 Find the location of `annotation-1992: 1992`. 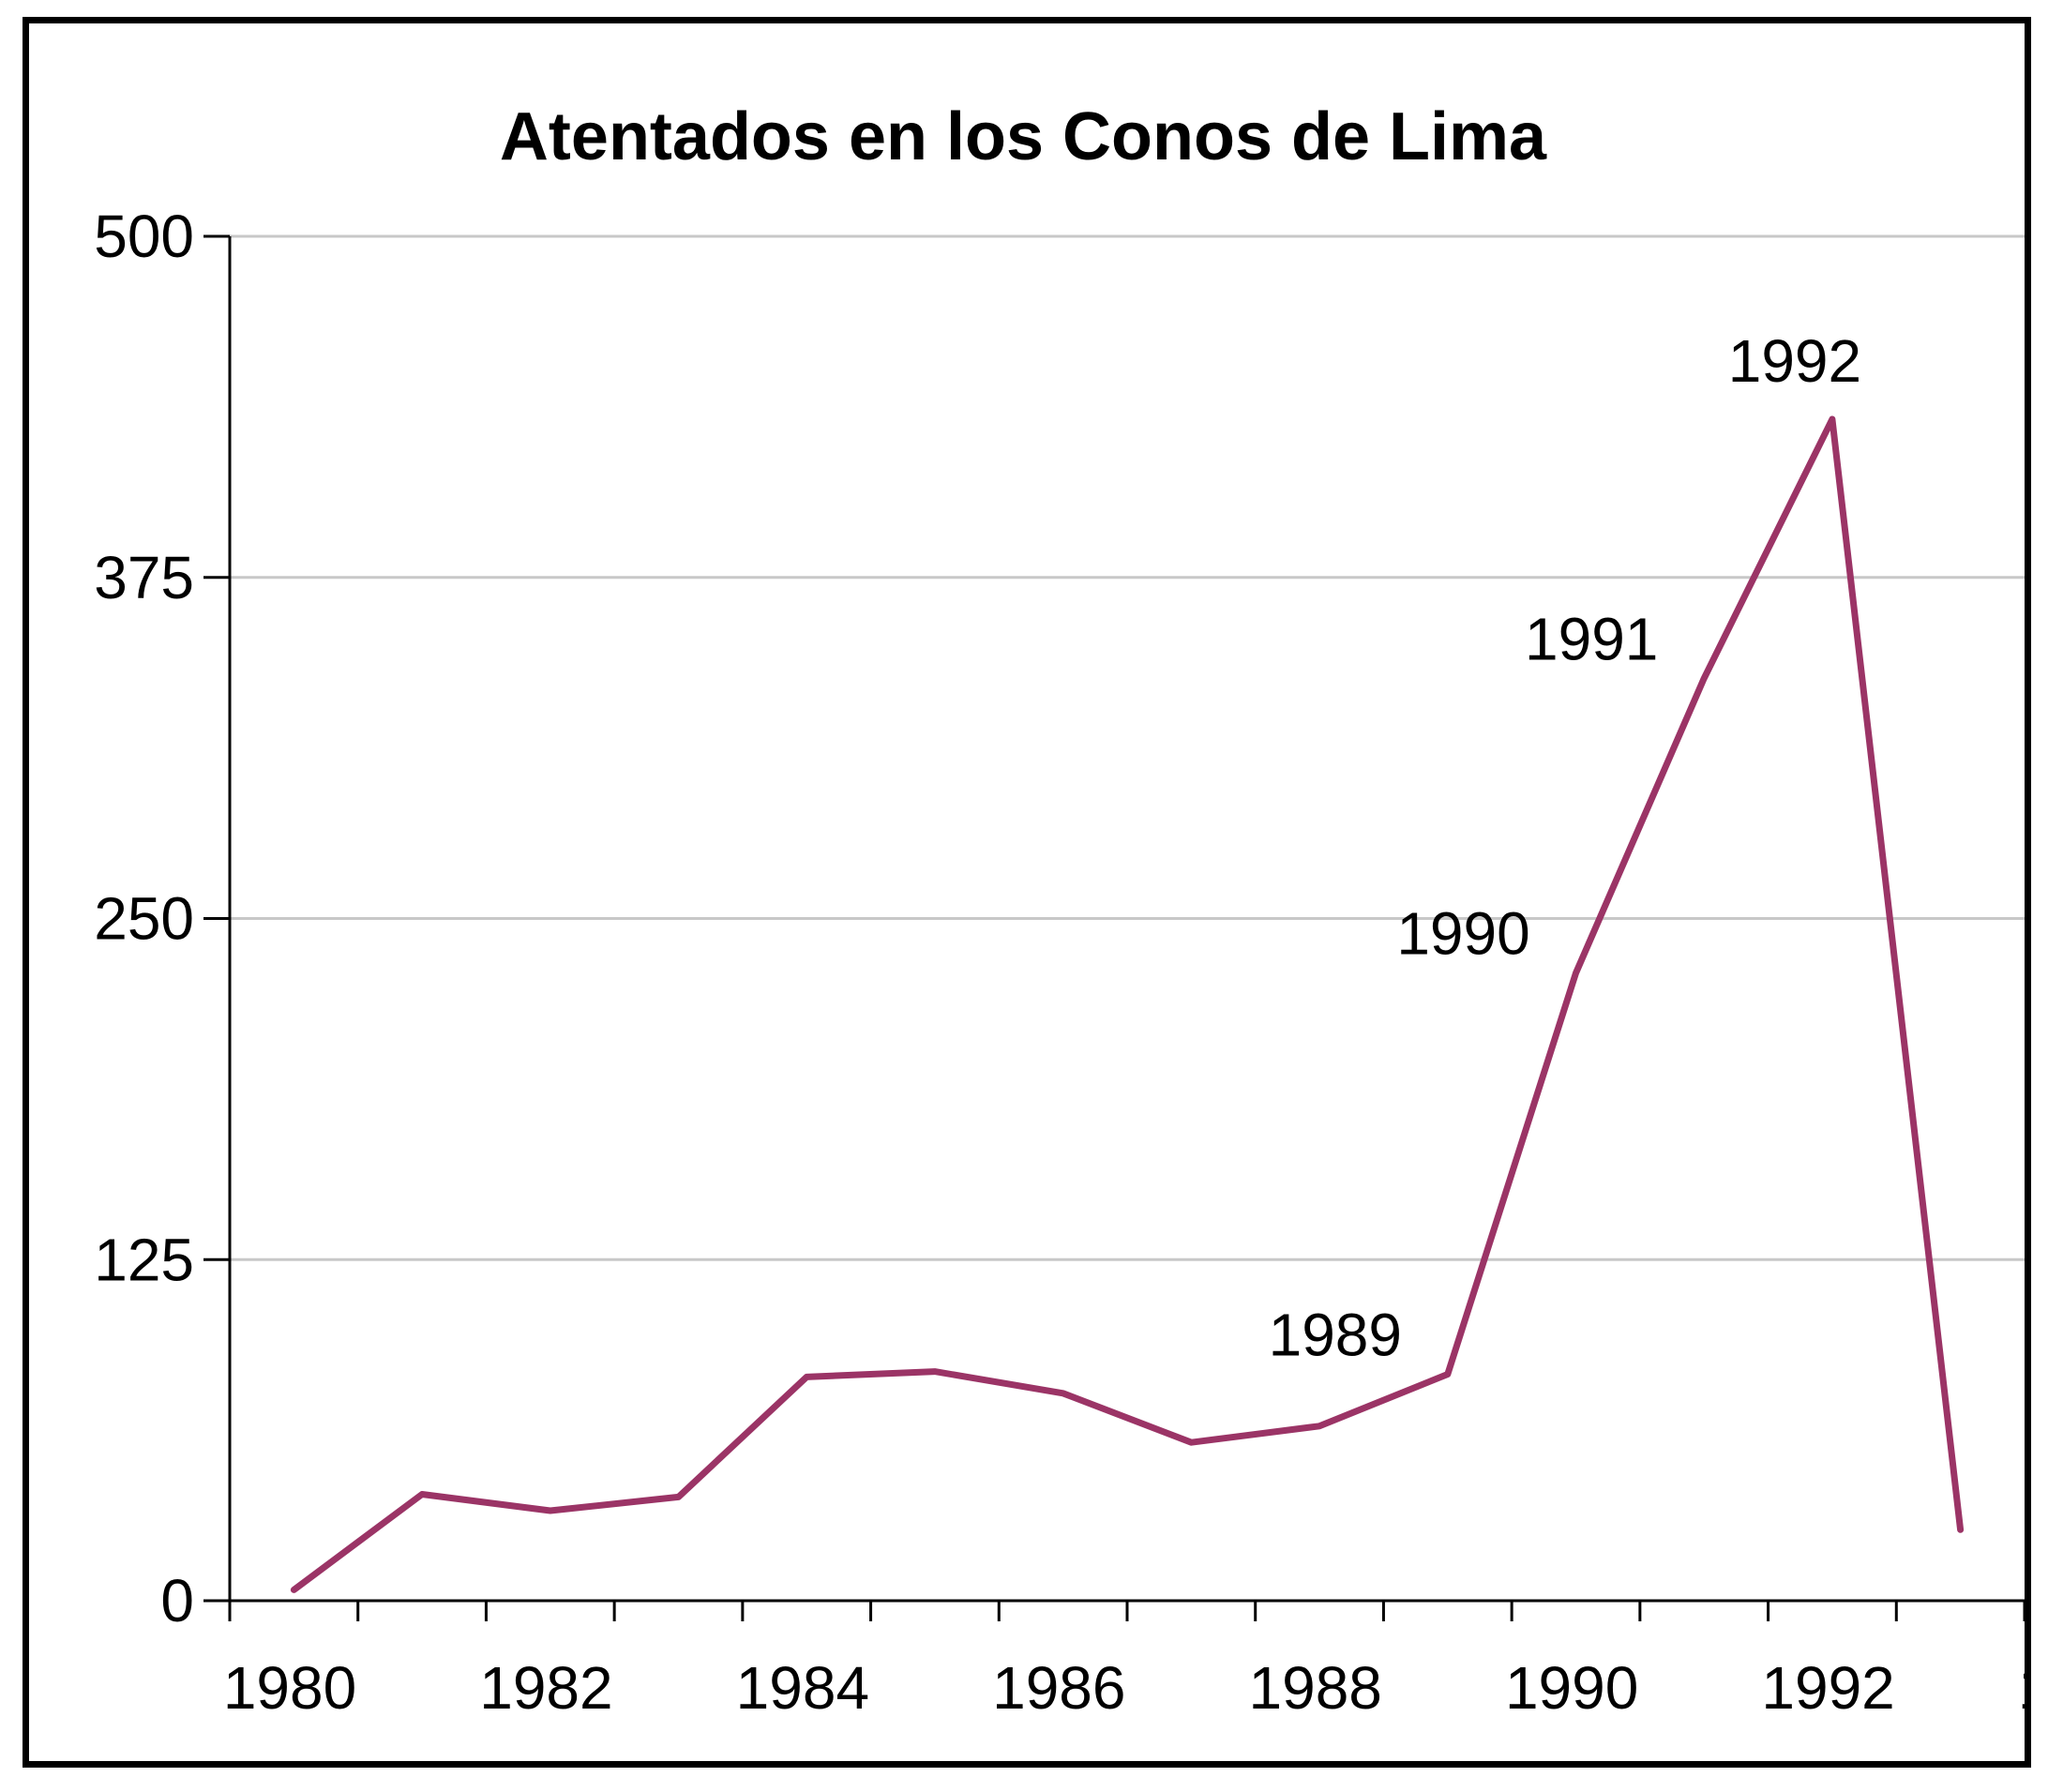

annotation-1992: 1992 is located at coordinates (1795, 361).